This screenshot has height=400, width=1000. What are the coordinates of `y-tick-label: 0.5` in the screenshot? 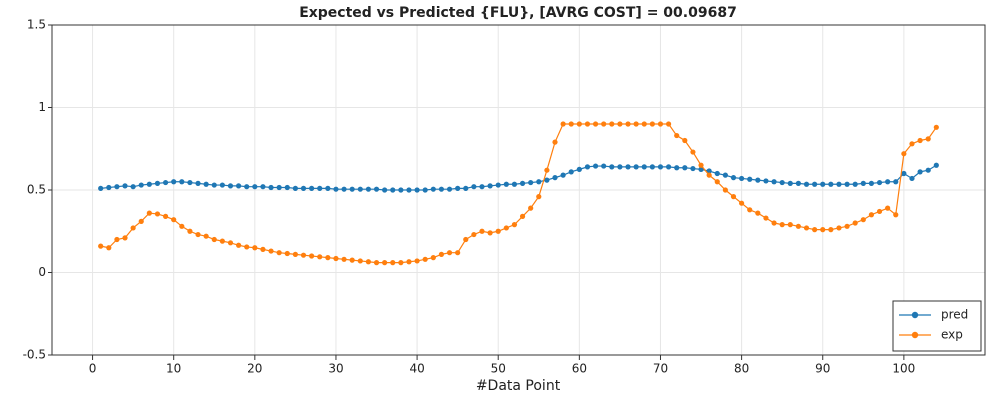 It's located at (36, 190).